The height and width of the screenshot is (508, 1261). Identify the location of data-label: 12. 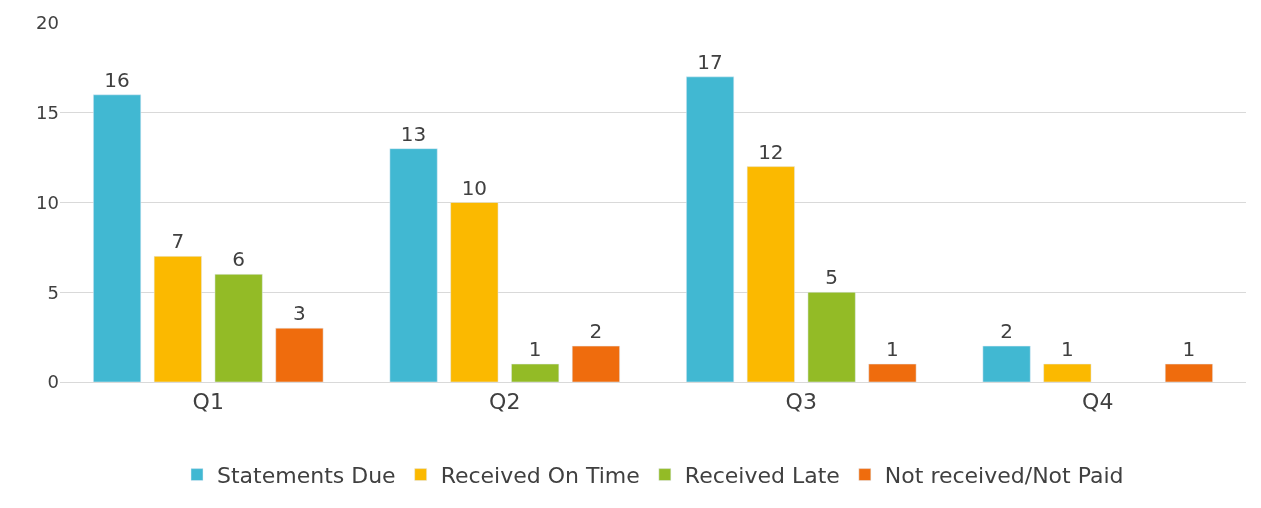
(771, 151).